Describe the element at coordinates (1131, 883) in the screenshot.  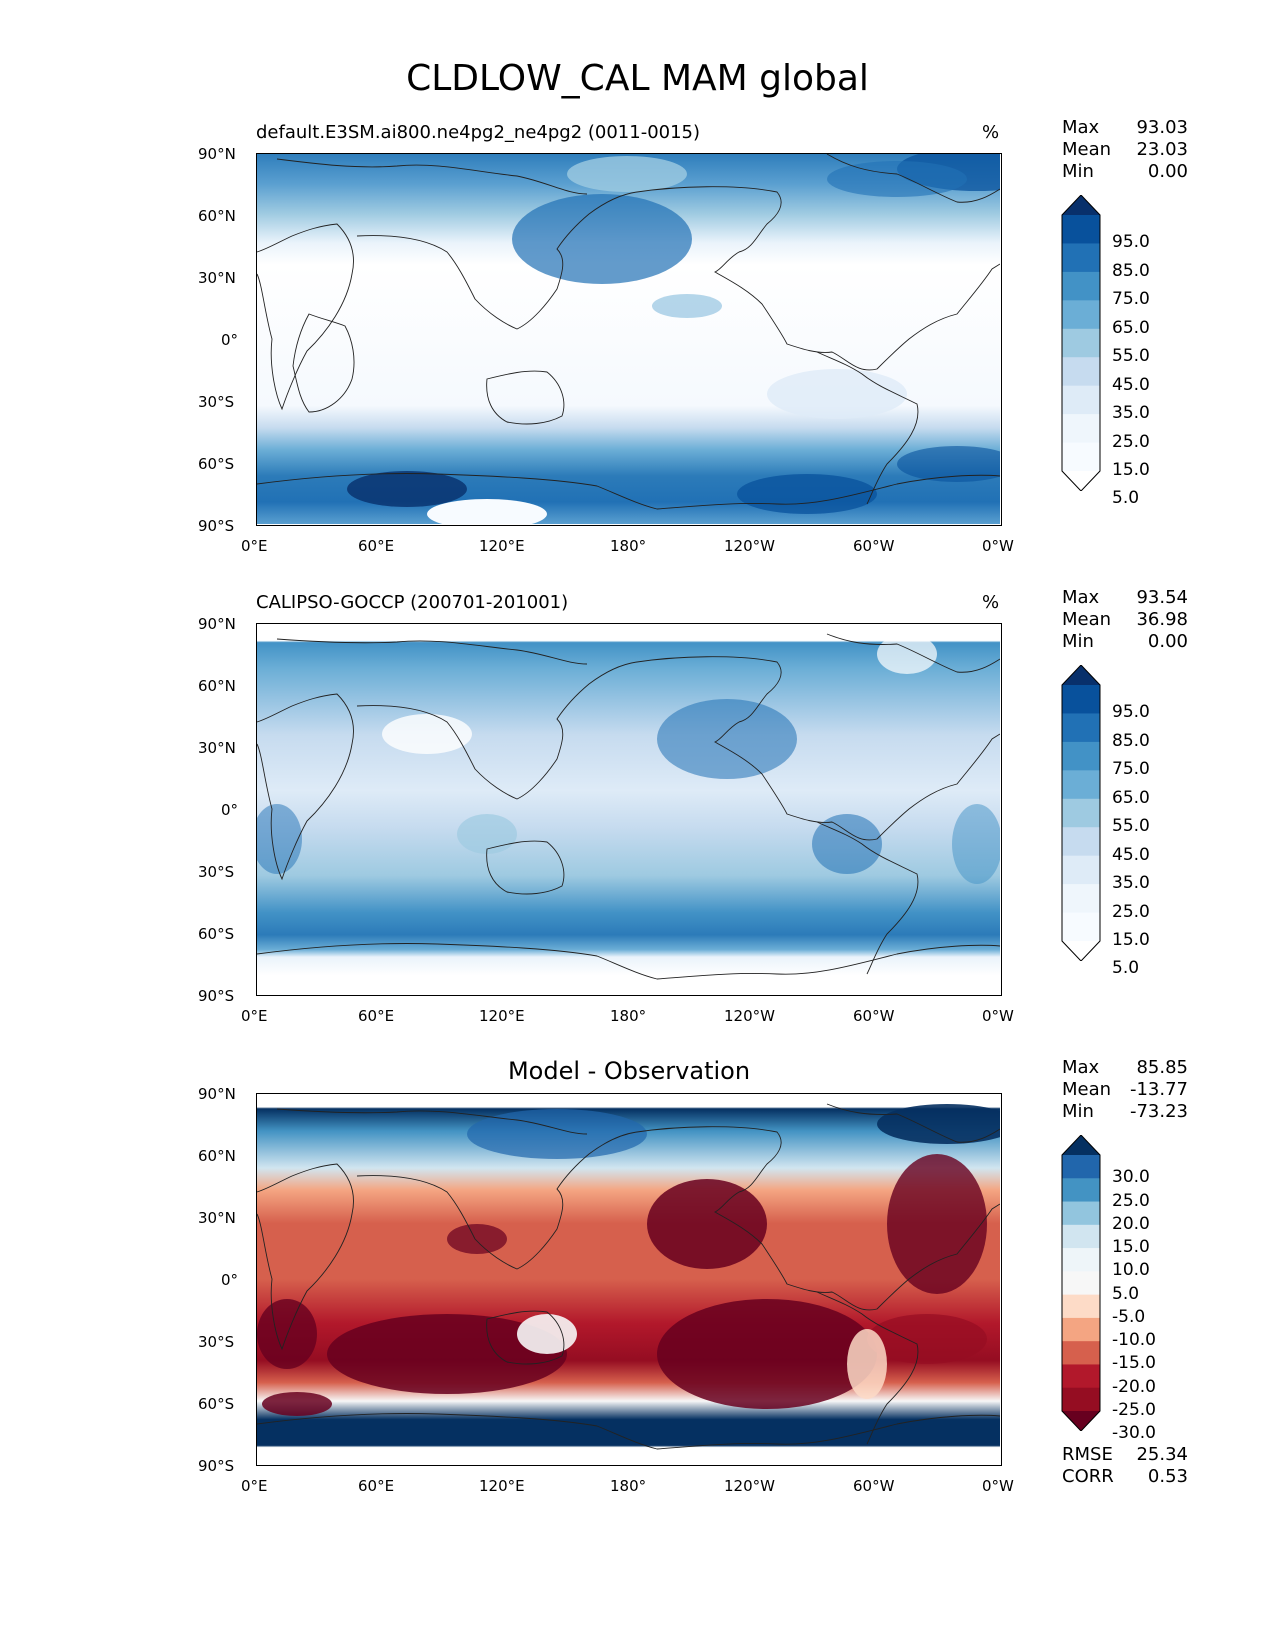
I see `colorbar-tick-label: 35.0` at that location.